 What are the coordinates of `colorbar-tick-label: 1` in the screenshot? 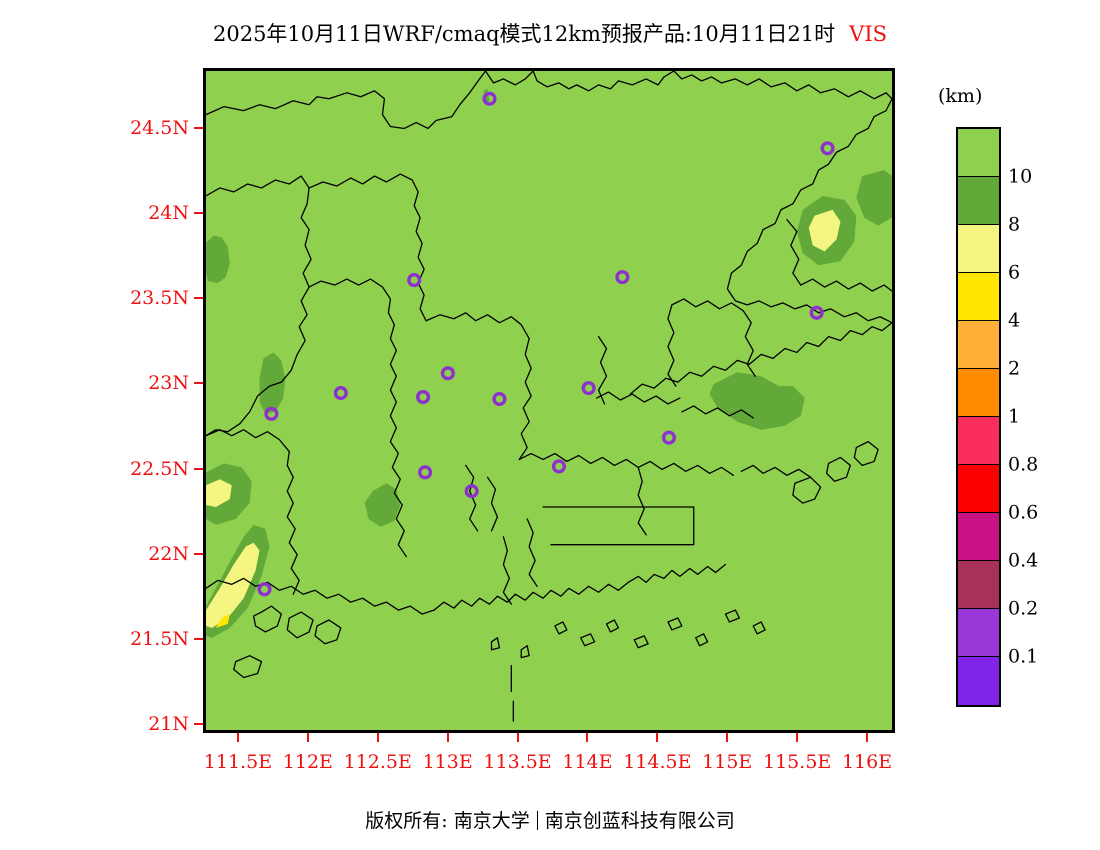 It's located at (1014, 416).